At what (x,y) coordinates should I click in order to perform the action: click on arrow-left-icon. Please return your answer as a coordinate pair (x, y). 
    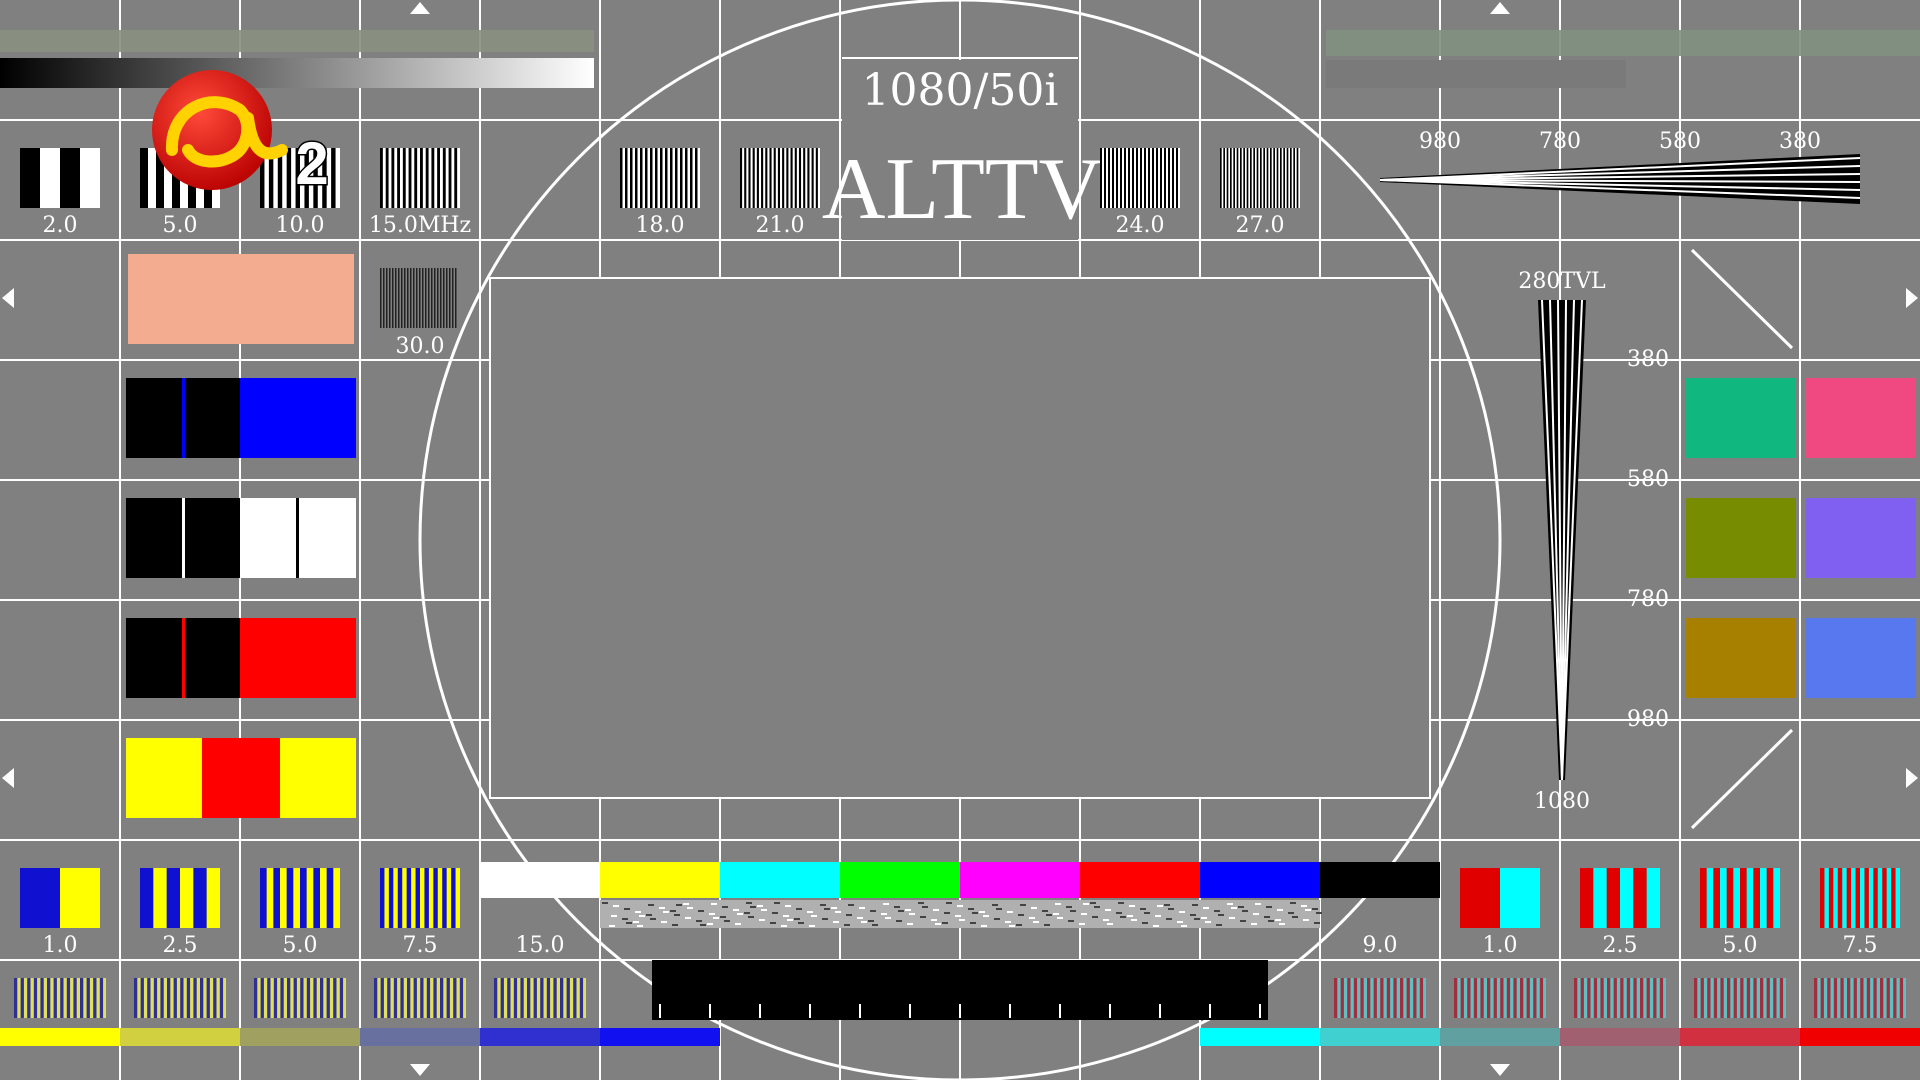
    Looking at the image, I should click on (8, 778).